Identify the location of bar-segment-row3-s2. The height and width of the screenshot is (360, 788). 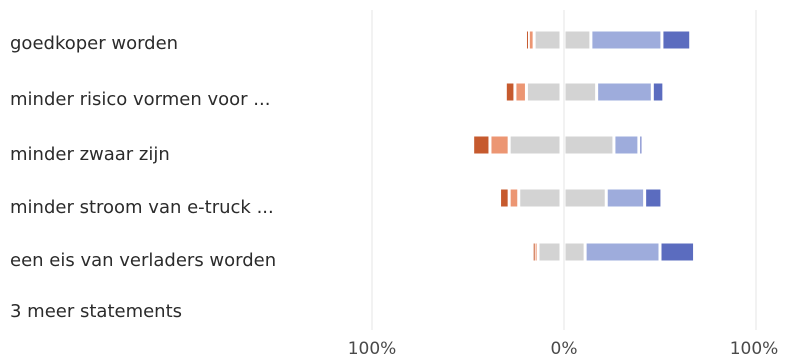
(540, 198).